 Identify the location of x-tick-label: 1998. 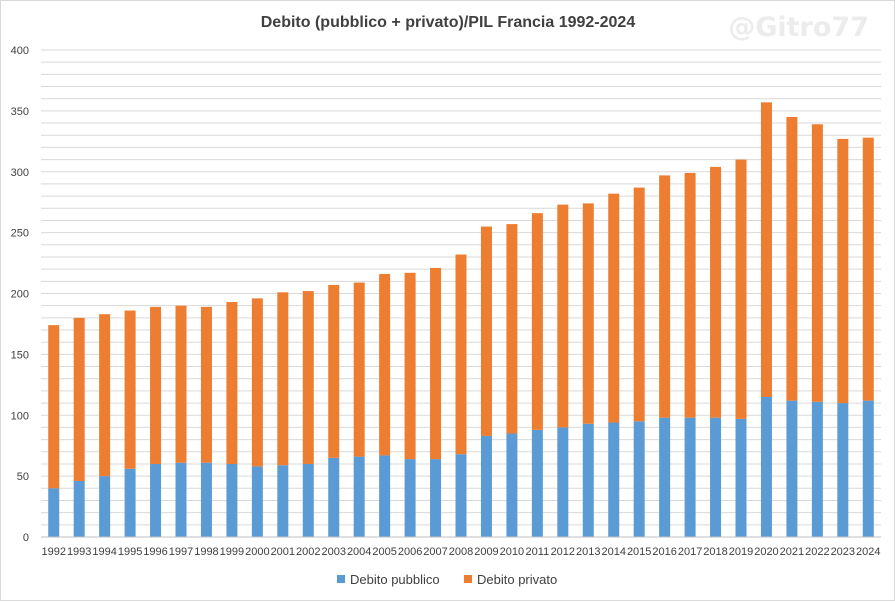
(206, 552).